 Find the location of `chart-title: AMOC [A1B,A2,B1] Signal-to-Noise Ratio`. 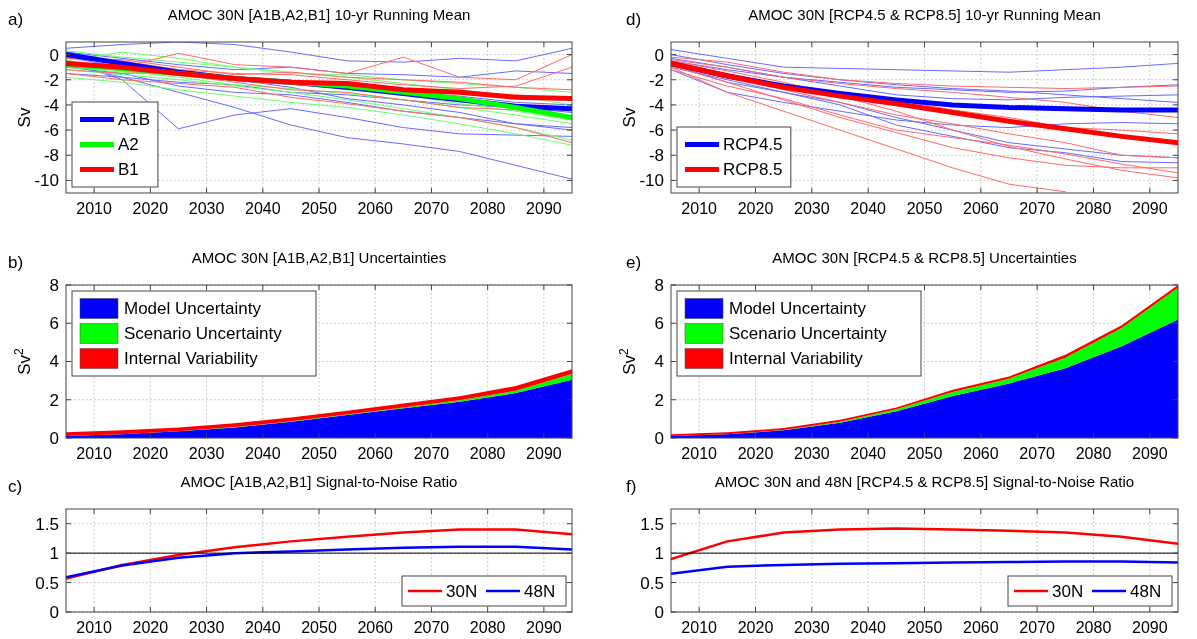

chart-title: AMOC [A1B,A2,B1] Signal-to-Noise Ratio is located at coordinates (319, 481).